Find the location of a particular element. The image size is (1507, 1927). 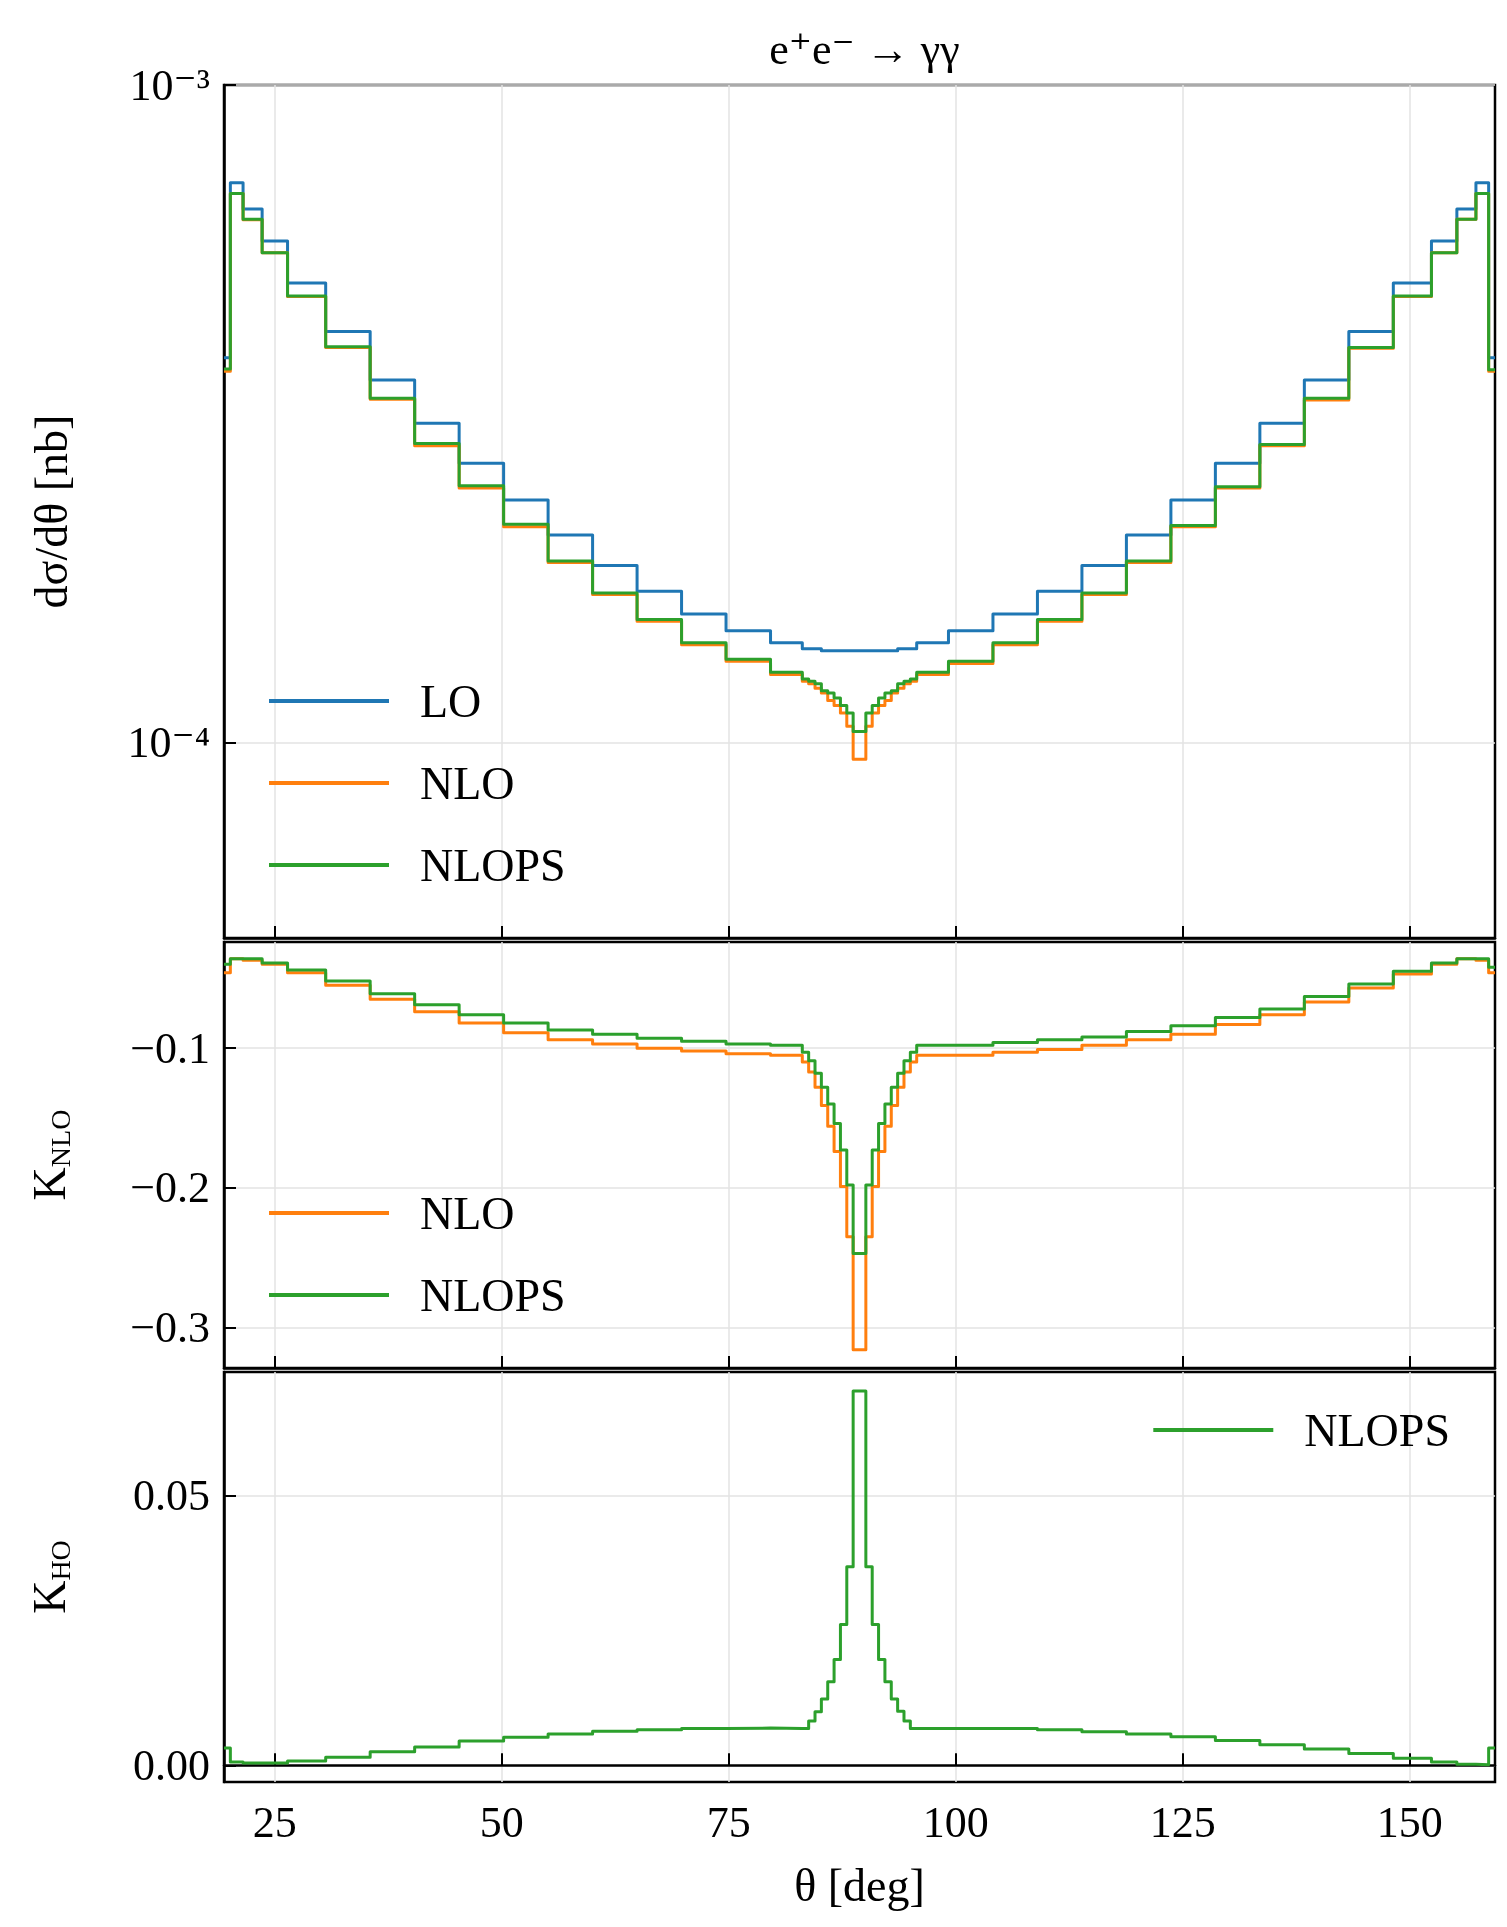

x-tick-label: 150 is located at coordinates (1409, 1822).